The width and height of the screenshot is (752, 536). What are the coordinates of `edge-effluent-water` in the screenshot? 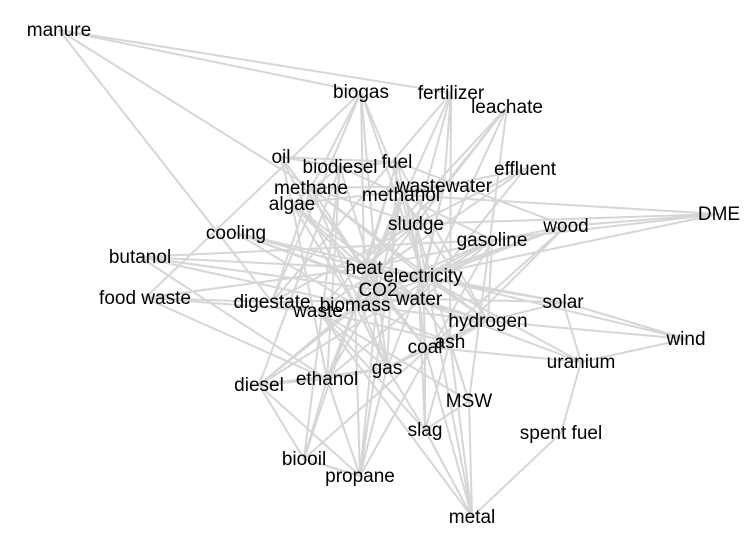 It's located at (472, 234).